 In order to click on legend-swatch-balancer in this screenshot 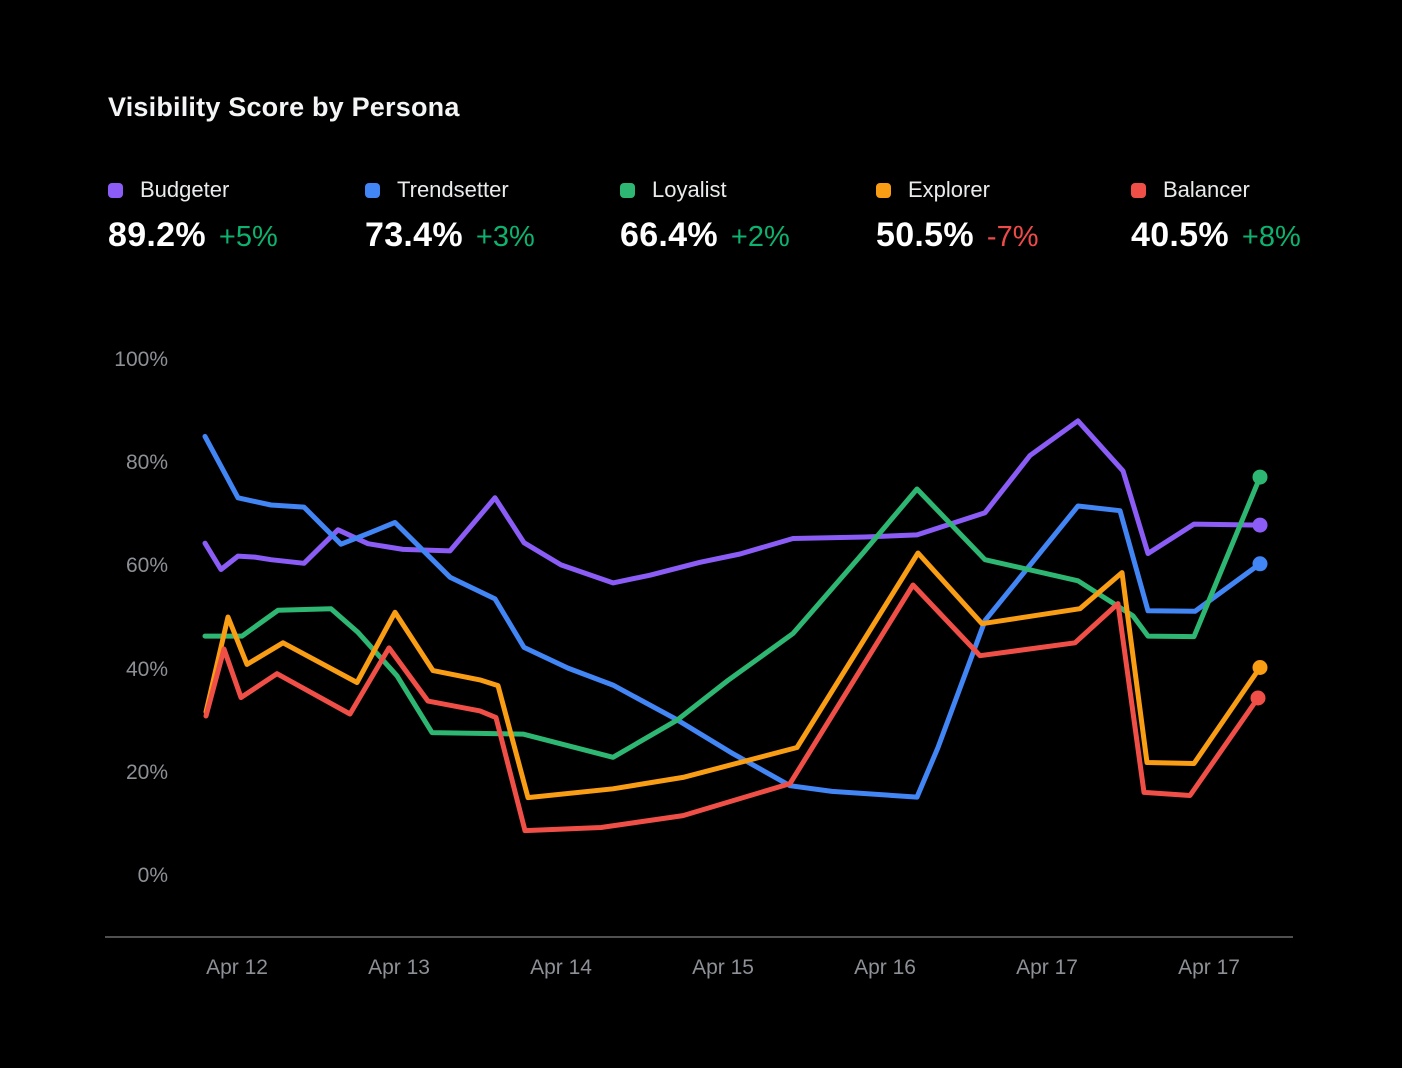, I will do `click(1138, 190)`.